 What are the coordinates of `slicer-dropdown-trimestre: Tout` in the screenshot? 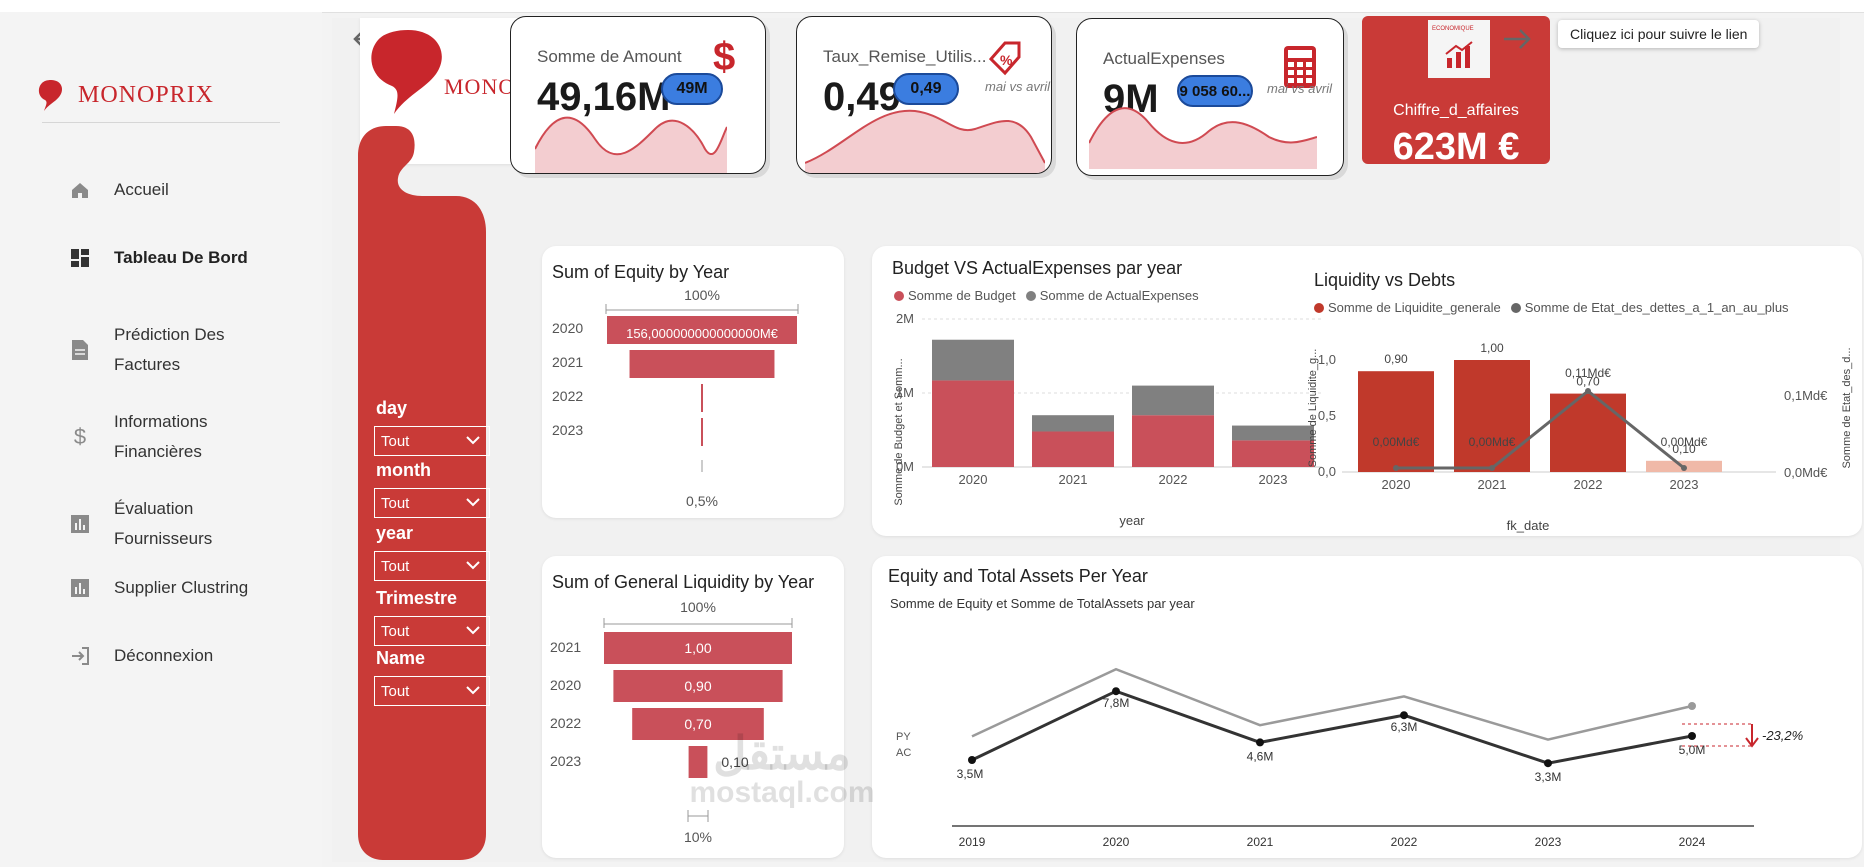 It's located at (432, 631).